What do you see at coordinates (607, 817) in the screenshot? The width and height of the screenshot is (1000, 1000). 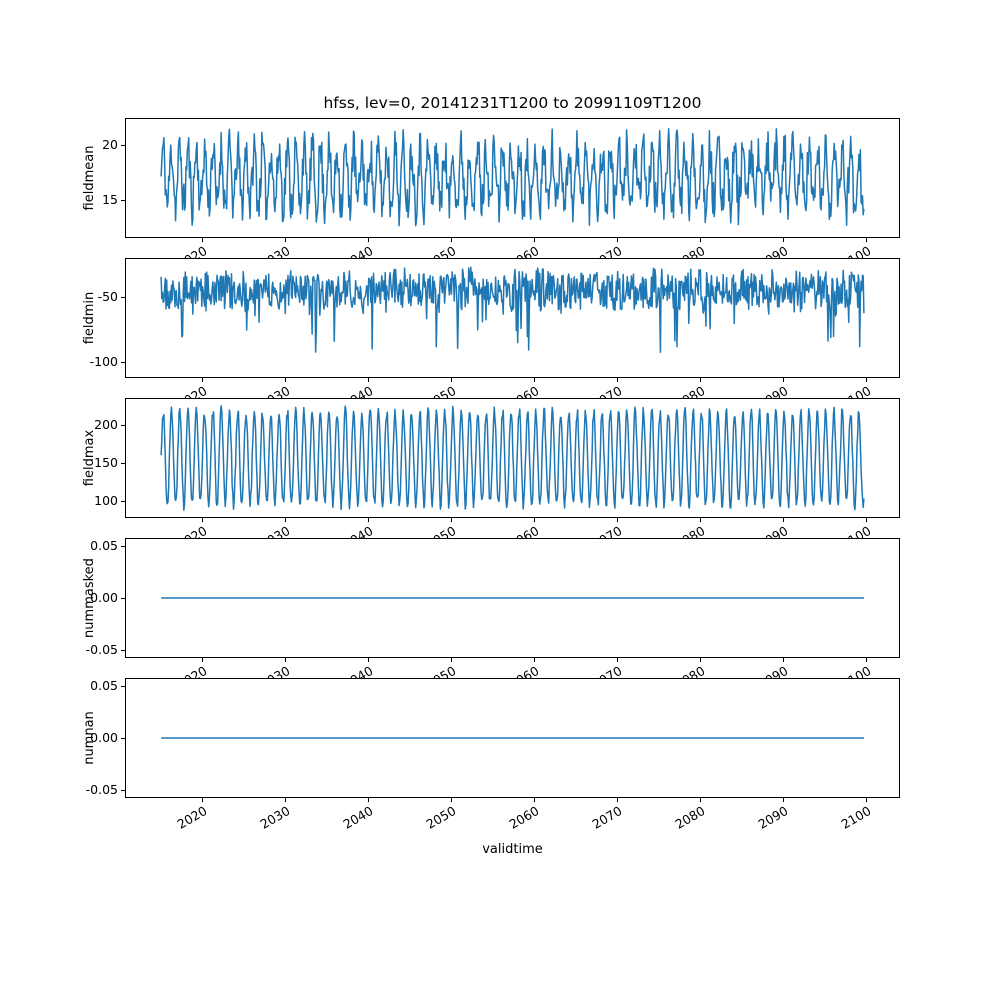 I see `x-tick-label: 2070` at bounding box center [607, 817].